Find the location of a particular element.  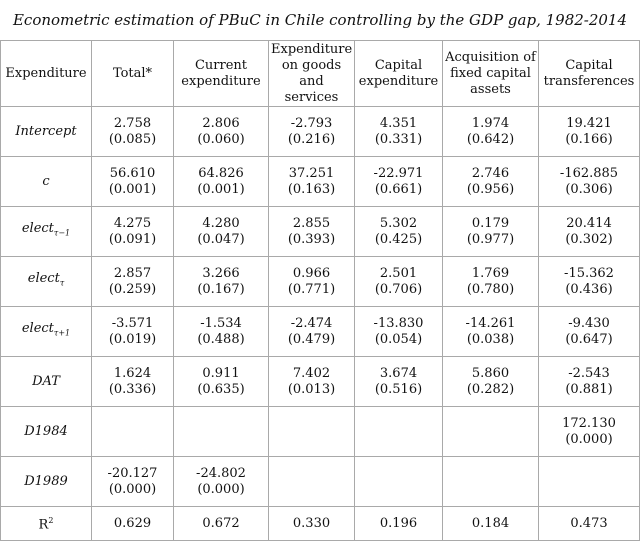

p-value: (0.336) is located at coordinates (132, 389).